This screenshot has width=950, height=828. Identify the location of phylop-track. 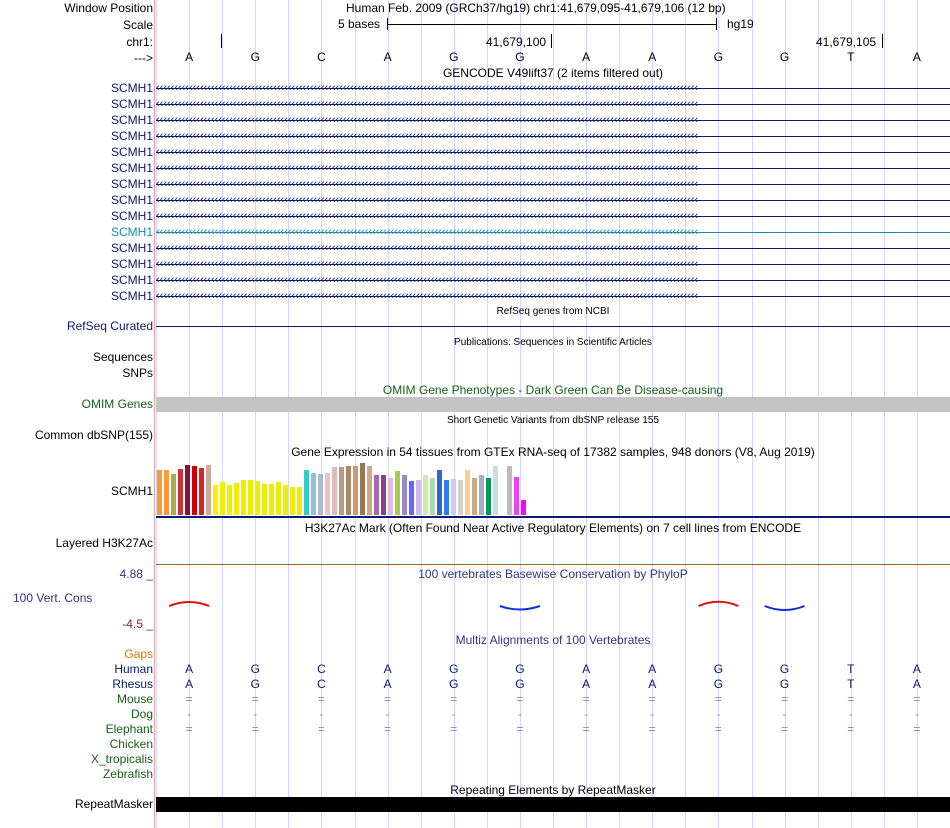
(553, 605).